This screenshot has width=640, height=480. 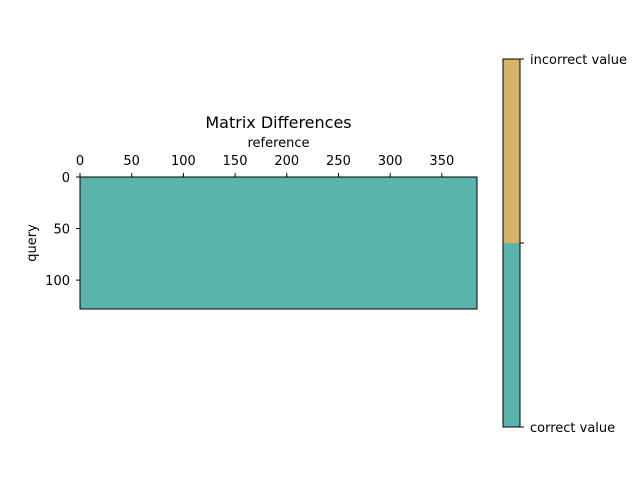 I want to click on y-tick-label: 0, so click(x=66, y=178).